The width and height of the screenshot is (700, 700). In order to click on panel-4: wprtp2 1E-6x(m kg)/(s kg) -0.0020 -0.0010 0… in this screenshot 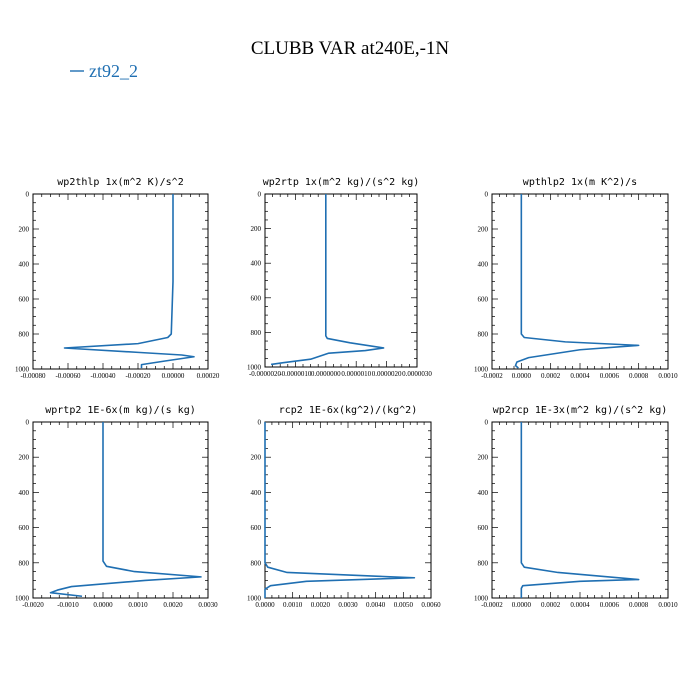, I will do `click(116, 507)`.